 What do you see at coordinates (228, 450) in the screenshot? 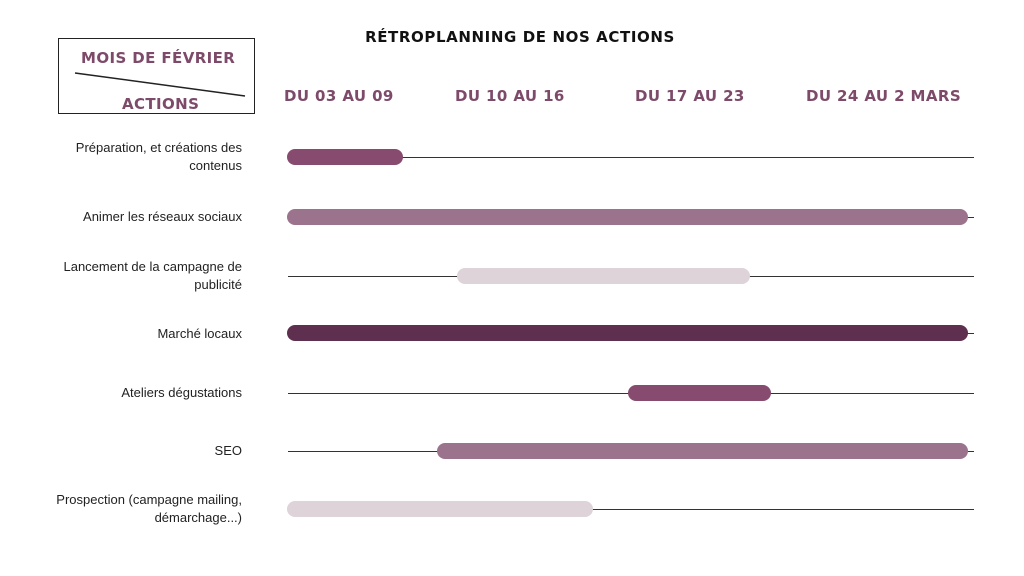
I see `row-label: SEO` at bounding box center [228, 450].